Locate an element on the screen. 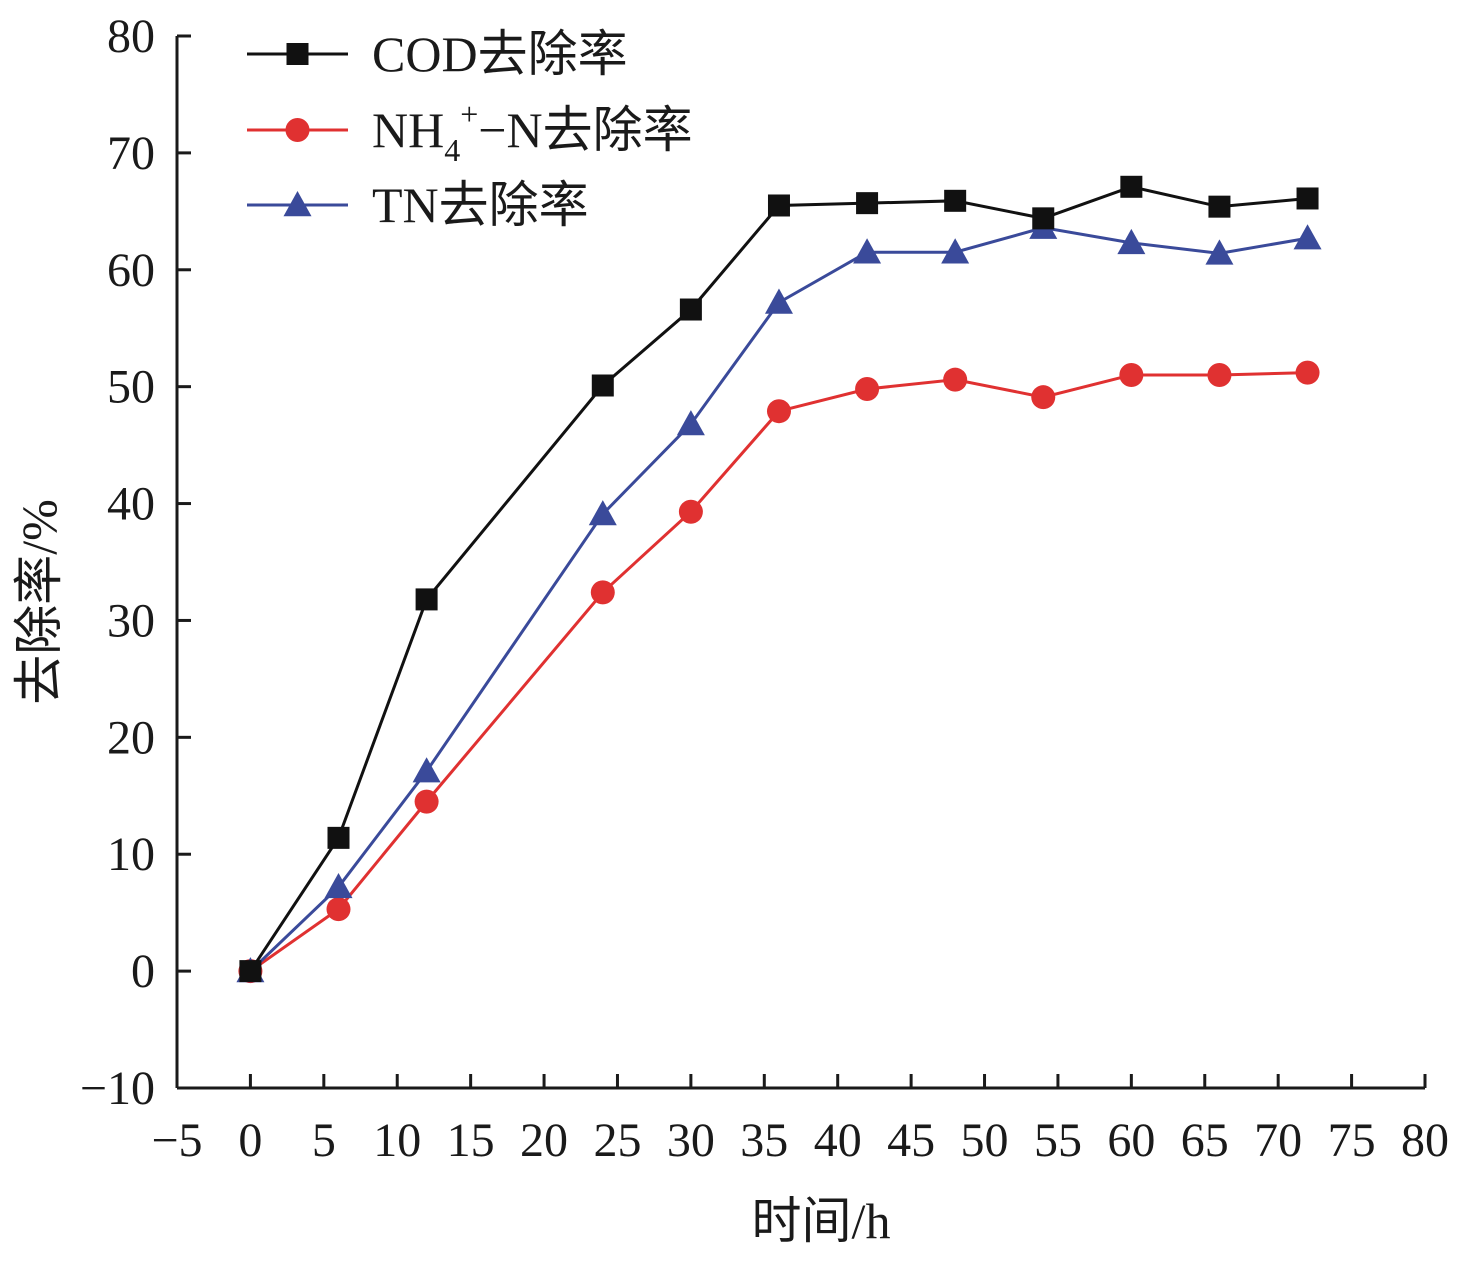 Image resolution: width=1465 pixels, height=1261 pixels. x-tick-label: 25 is located at coordinates (617, 1140).